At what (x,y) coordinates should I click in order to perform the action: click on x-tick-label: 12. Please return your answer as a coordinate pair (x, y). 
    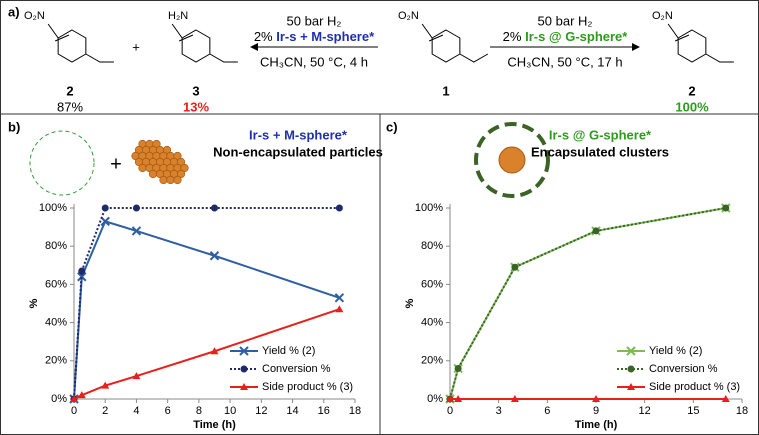
    Looking at the image, I should click on (645, 411).